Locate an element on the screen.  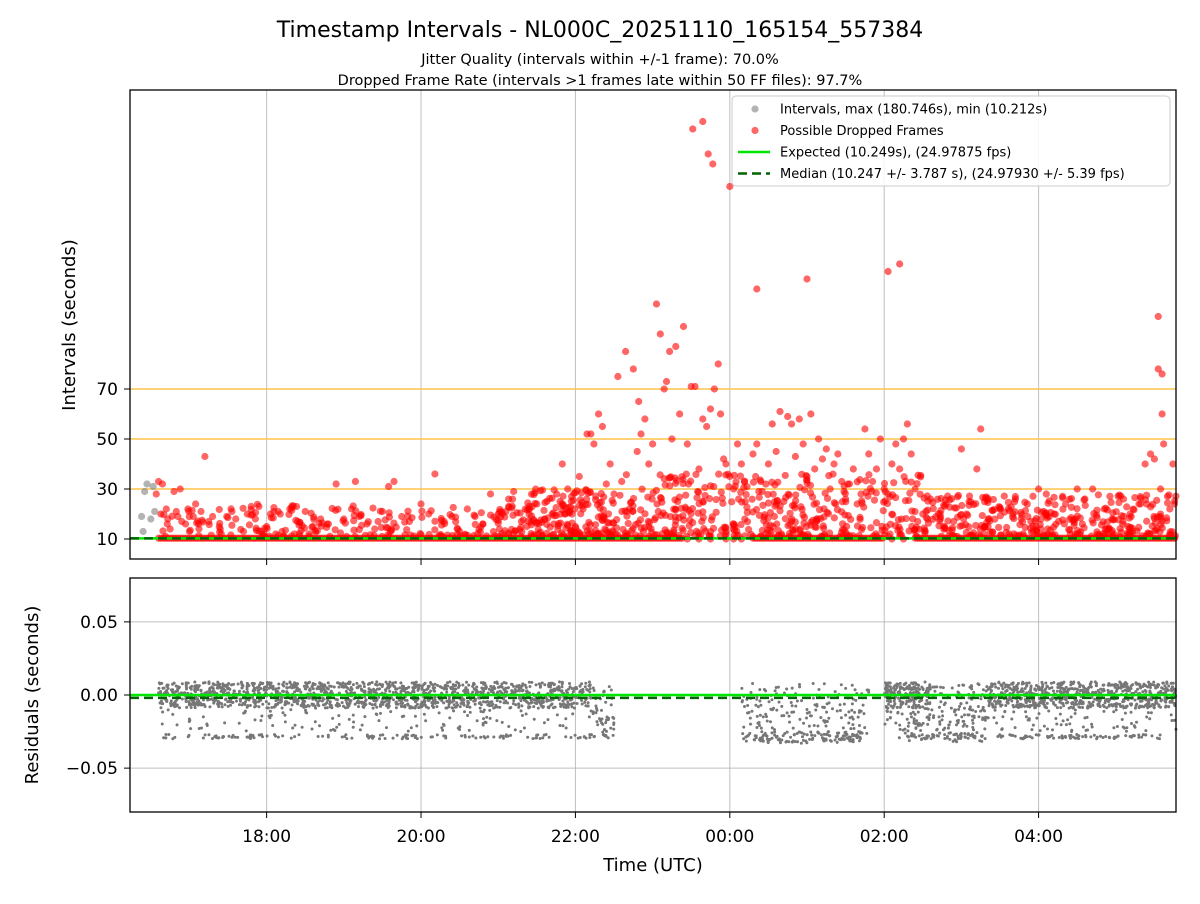
interval-point is located at coordinates (141, 516).